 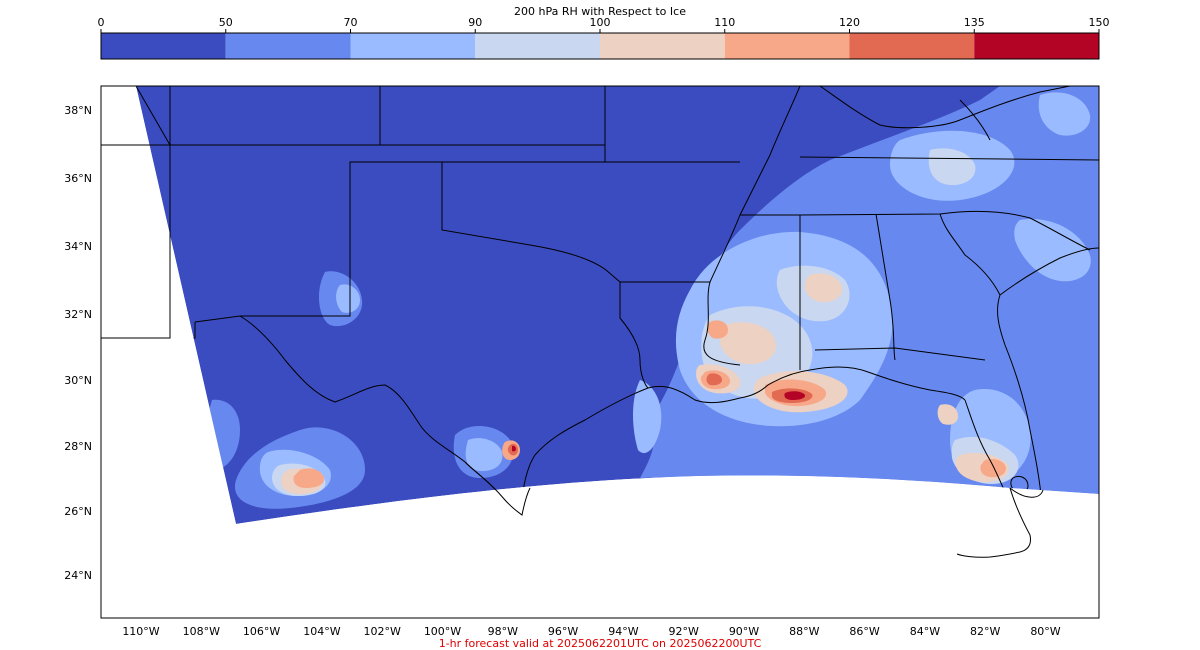 I want to click on latitude-label: 24°N, so click(x=78, y=575).